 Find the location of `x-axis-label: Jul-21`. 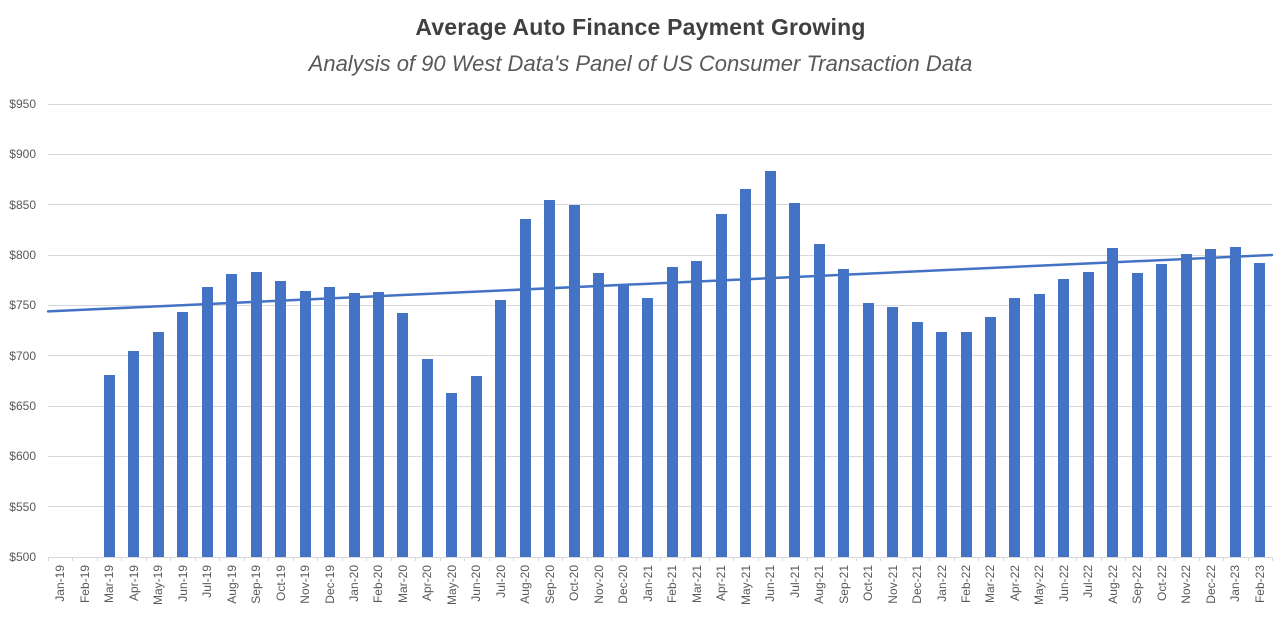

x-axis-label: Jul-21 is located at coordinates (794, 581).